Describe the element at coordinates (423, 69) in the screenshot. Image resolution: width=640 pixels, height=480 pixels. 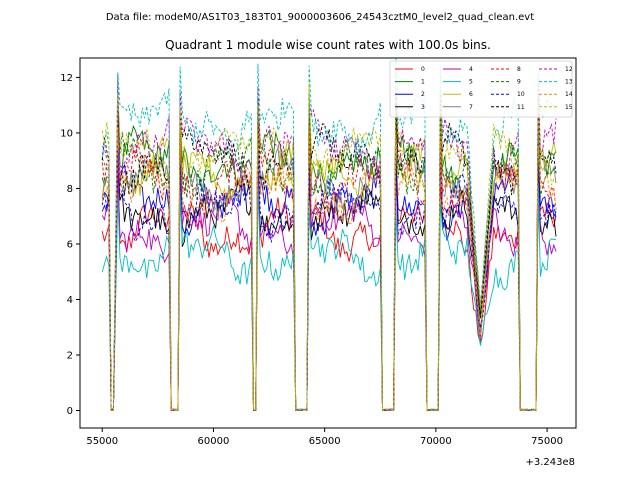
I see `legend-label-0: 0` at that location.